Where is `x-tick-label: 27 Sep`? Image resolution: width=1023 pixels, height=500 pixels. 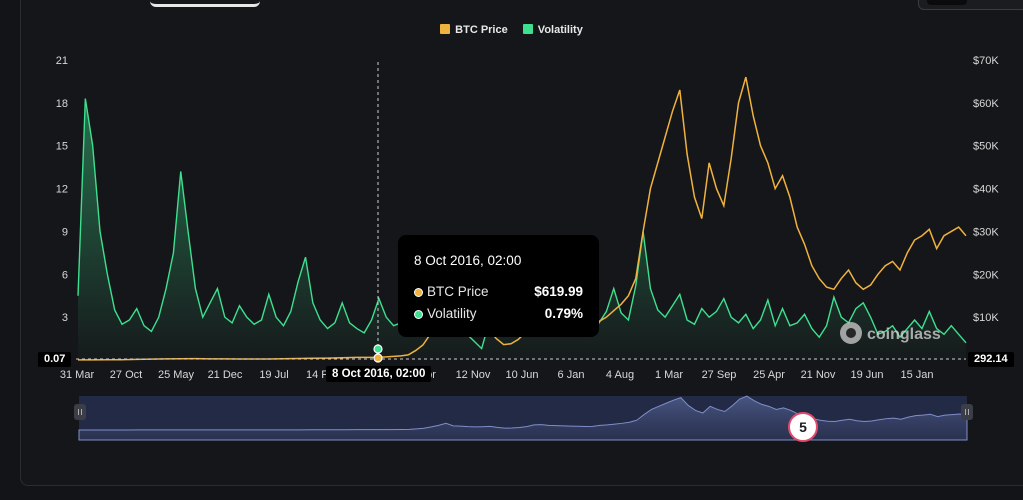 x-tick-label: 27 Sep is located at coordinates (719, 375).